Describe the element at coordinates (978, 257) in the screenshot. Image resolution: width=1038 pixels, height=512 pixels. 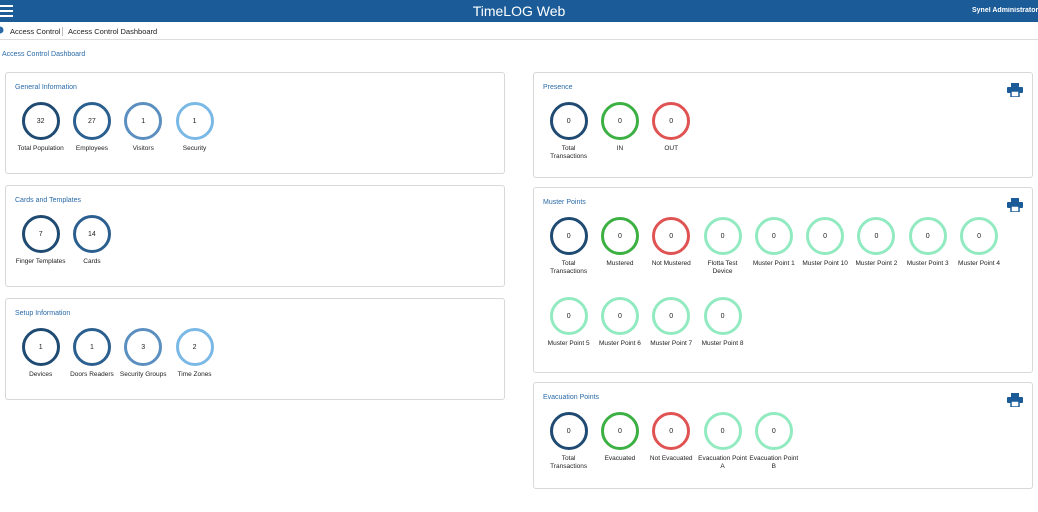
I see `stat-item: 0 Muster Point 4` at that location.